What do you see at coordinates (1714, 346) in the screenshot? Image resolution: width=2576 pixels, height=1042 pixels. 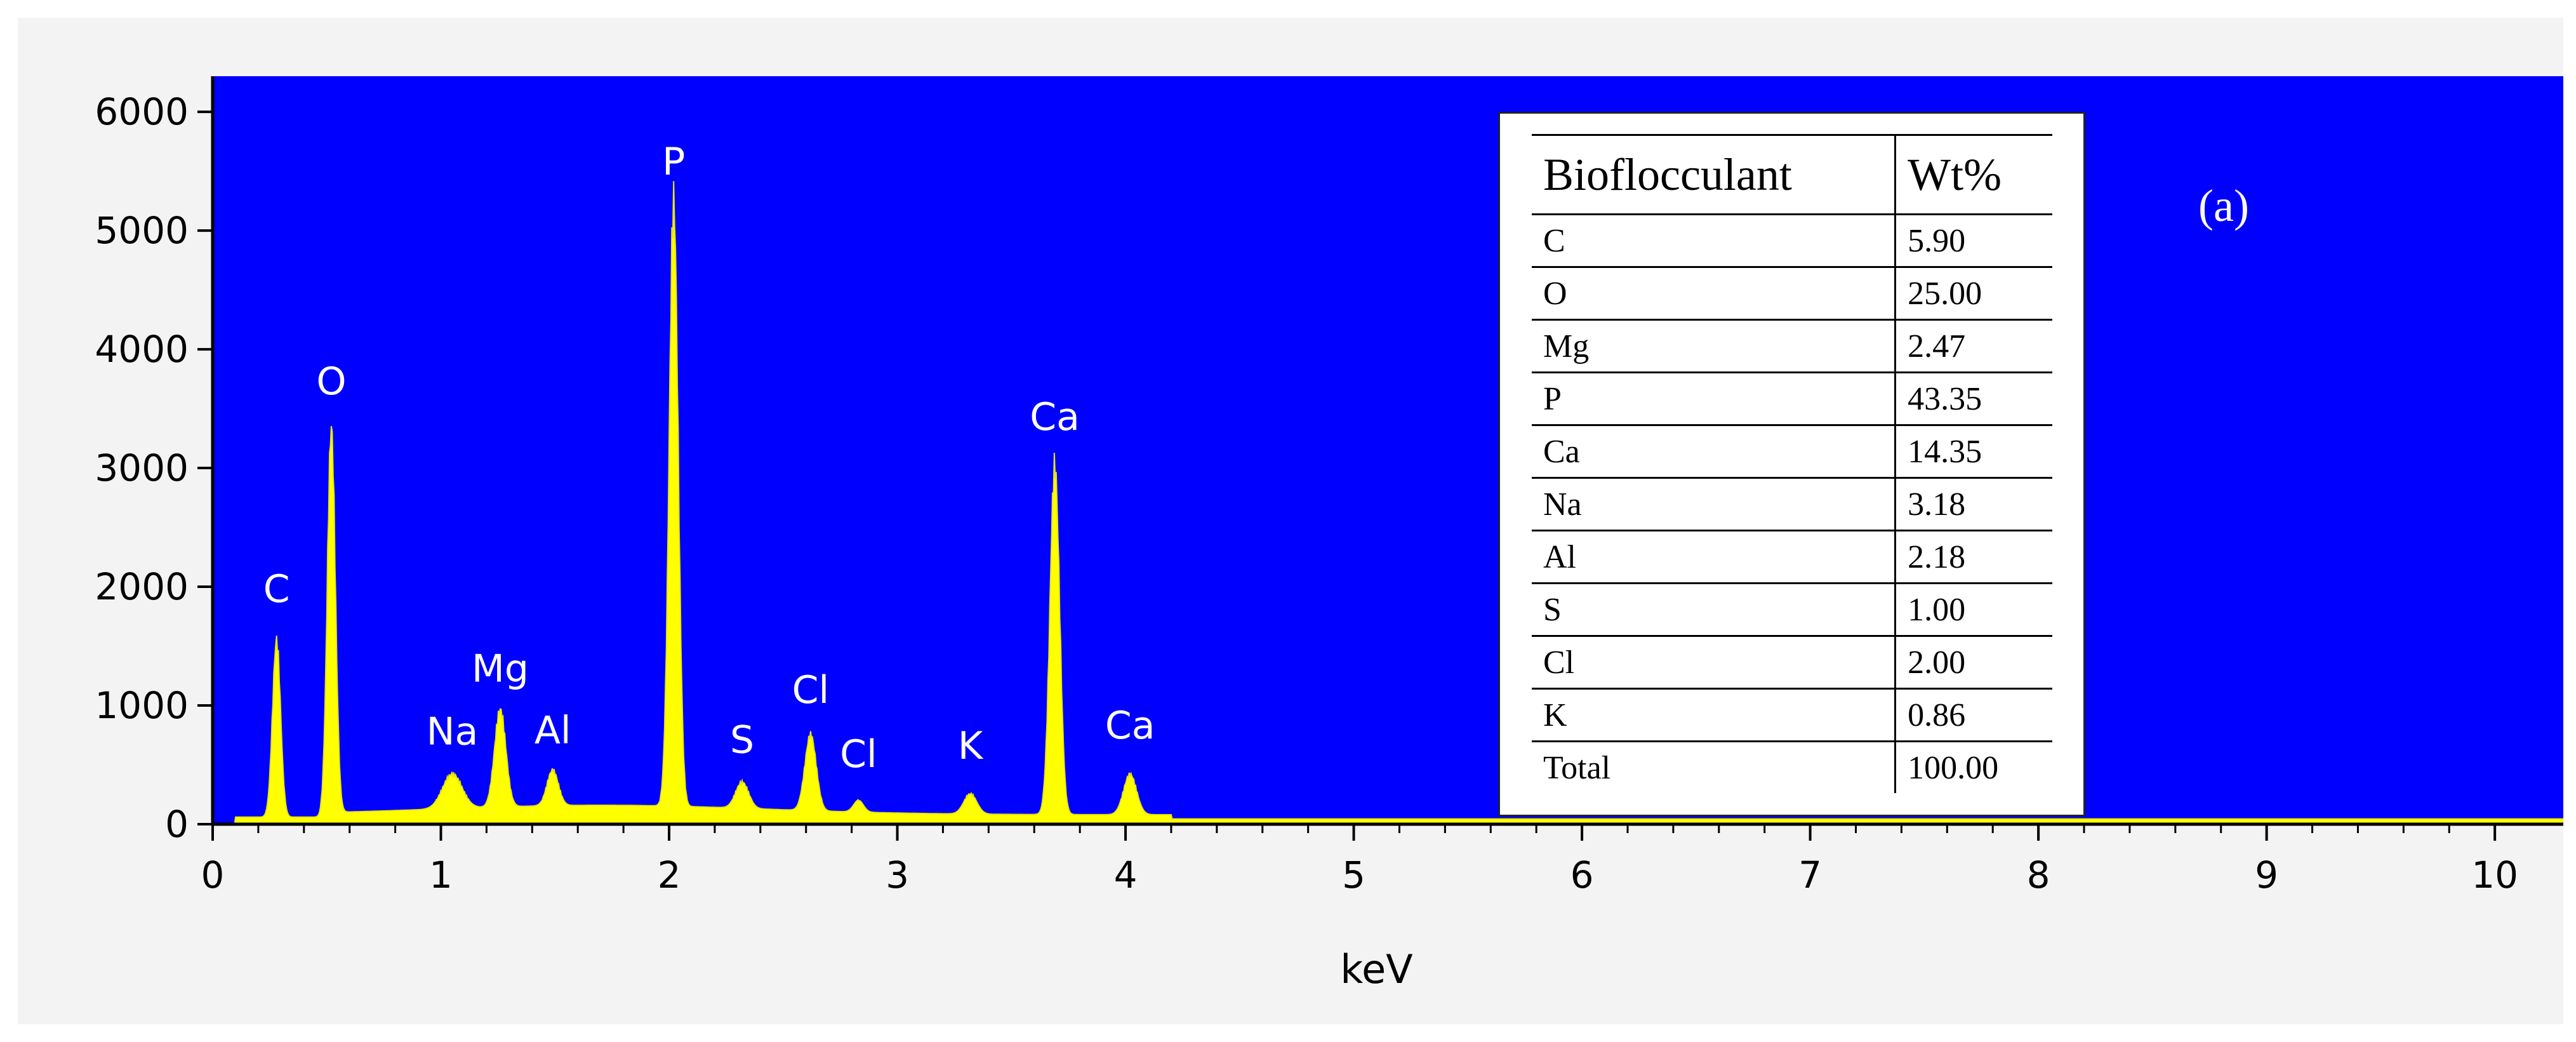 I see `table-cell-element: Mg` at bounding box center [1714, 346].